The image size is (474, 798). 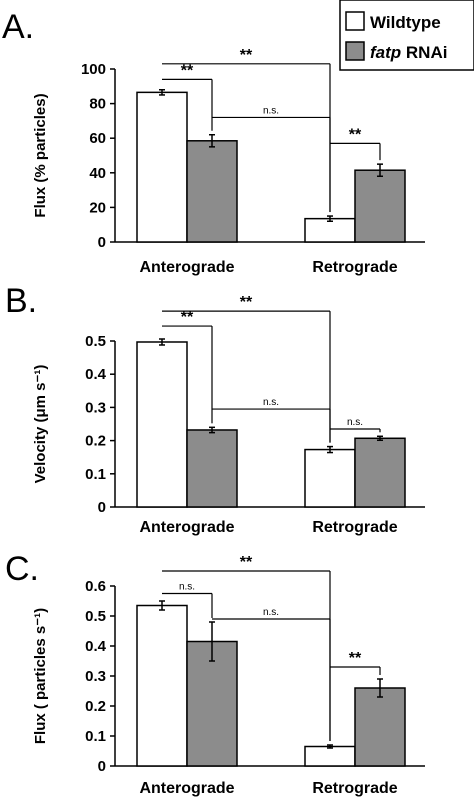 I want to click on legend-label-fatp-italic: fatp, so click(x=385, y=52).